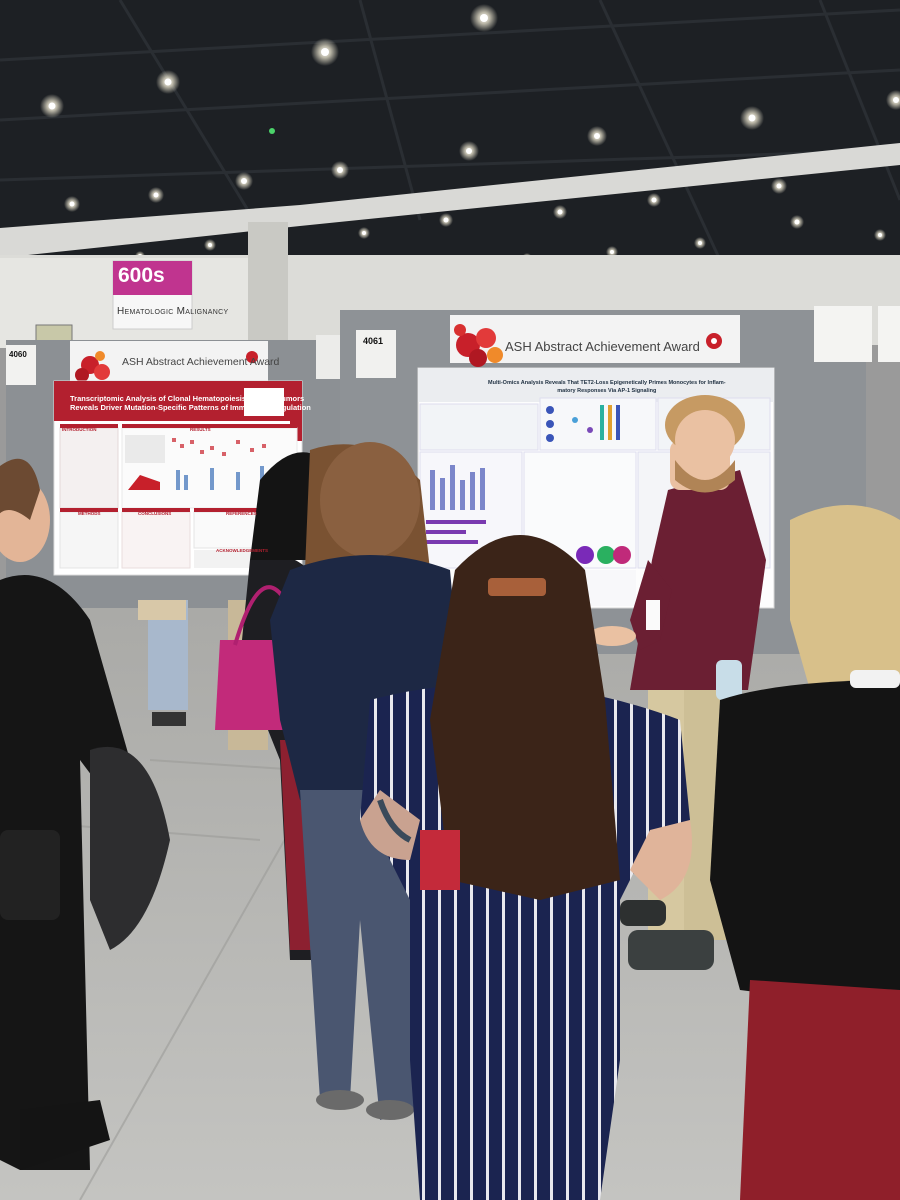 This screenshot has height=1200, width=900. Describe the element at coordinates (607, 391) in the screenshot. I see `poster-right-title-line2: matory Responses Via AP-1 Signaling` at that location.